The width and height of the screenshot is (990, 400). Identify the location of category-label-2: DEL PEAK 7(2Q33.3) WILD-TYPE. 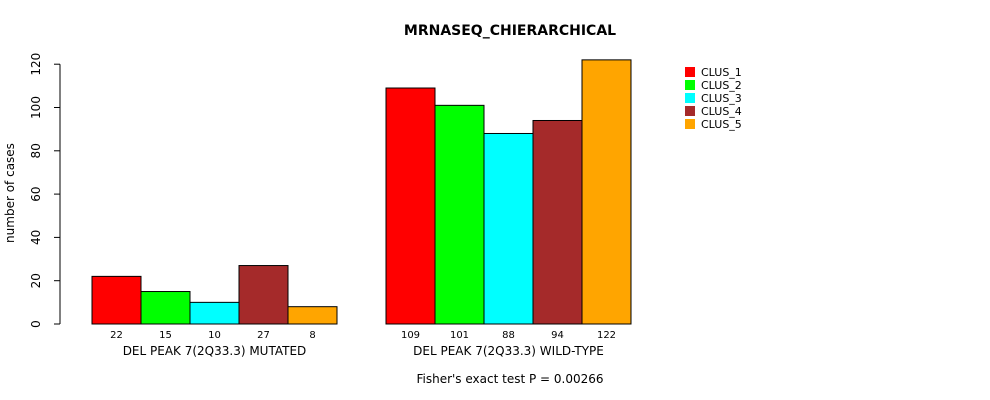
(508, 351).